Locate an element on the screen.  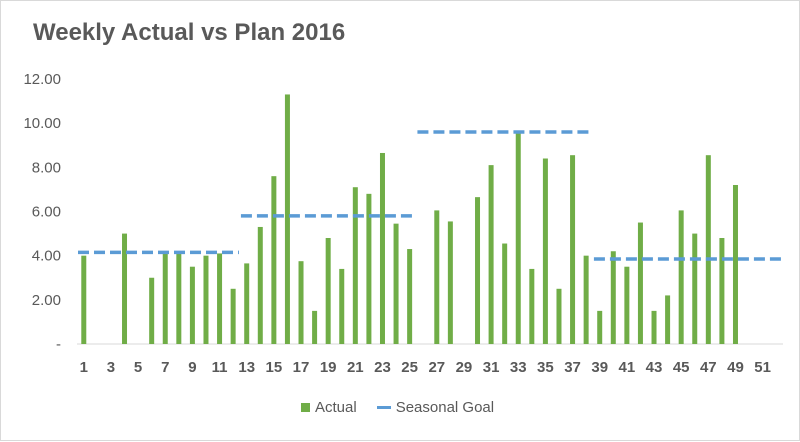
legend-item-actual: Actual is located at coordinates (329, 407).